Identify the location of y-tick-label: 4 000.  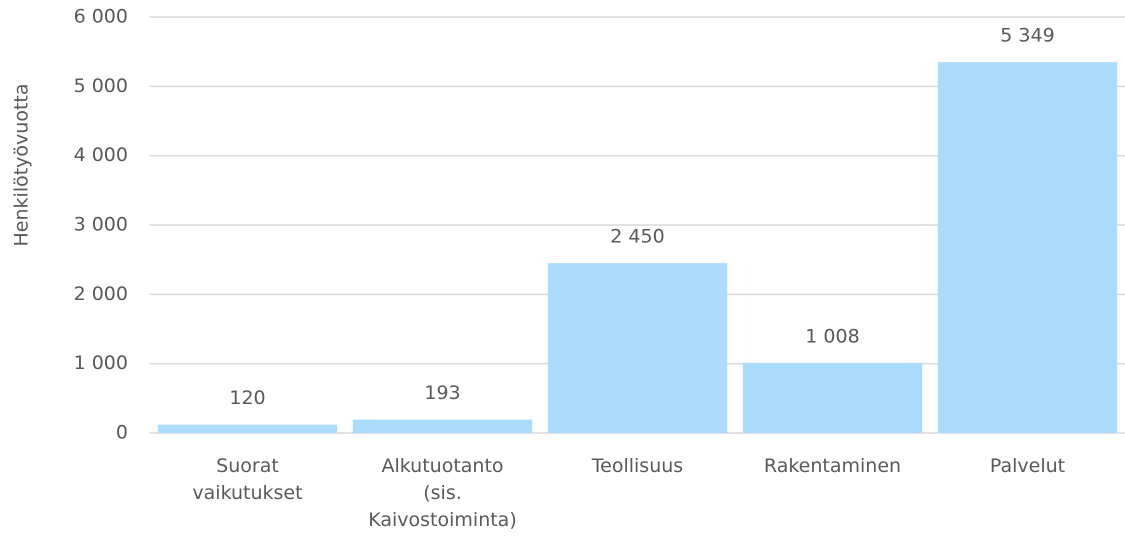
(101, 155).